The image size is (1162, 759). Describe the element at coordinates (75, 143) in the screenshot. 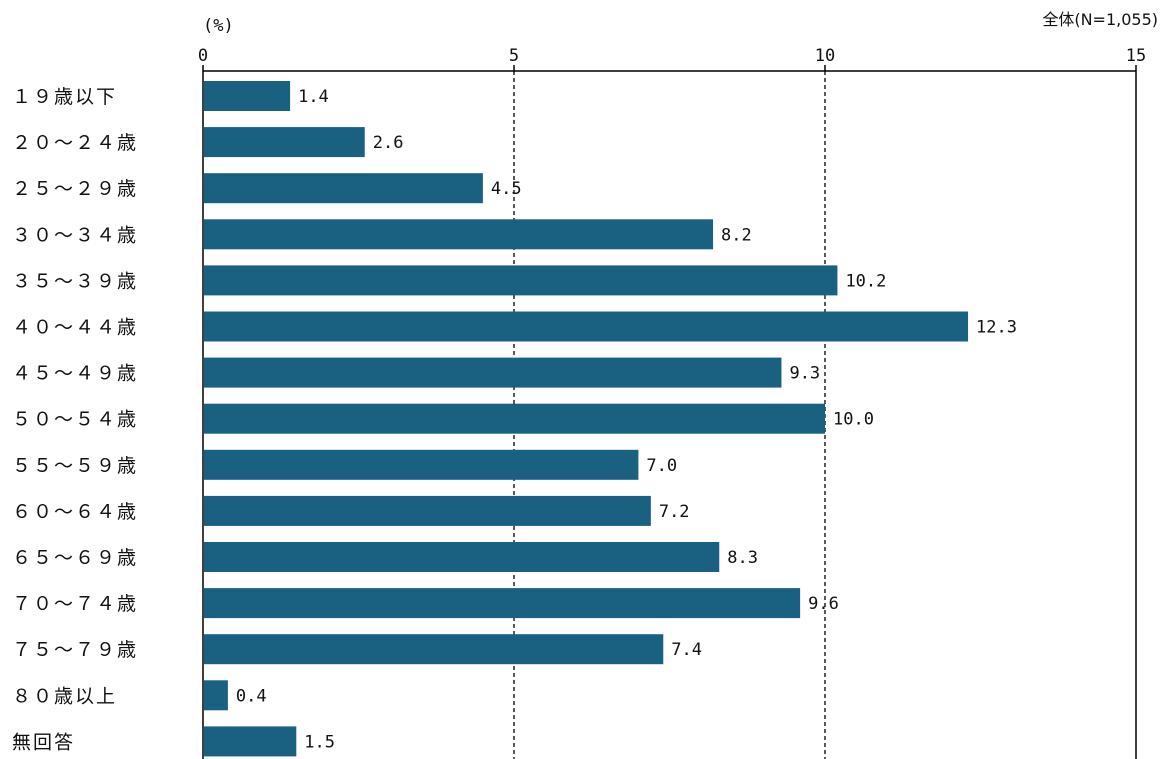

I see `category-label: ２０～２４歳` at that location.